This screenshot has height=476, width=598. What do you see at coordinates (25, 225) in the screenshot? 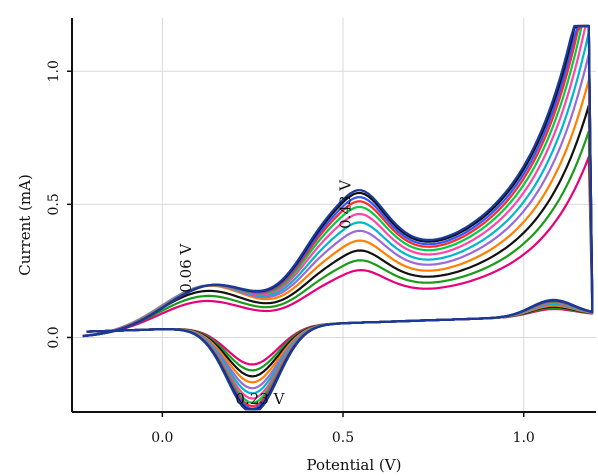
I see `y-axis-label: Current (mA)` at bounding box center [25, 225].